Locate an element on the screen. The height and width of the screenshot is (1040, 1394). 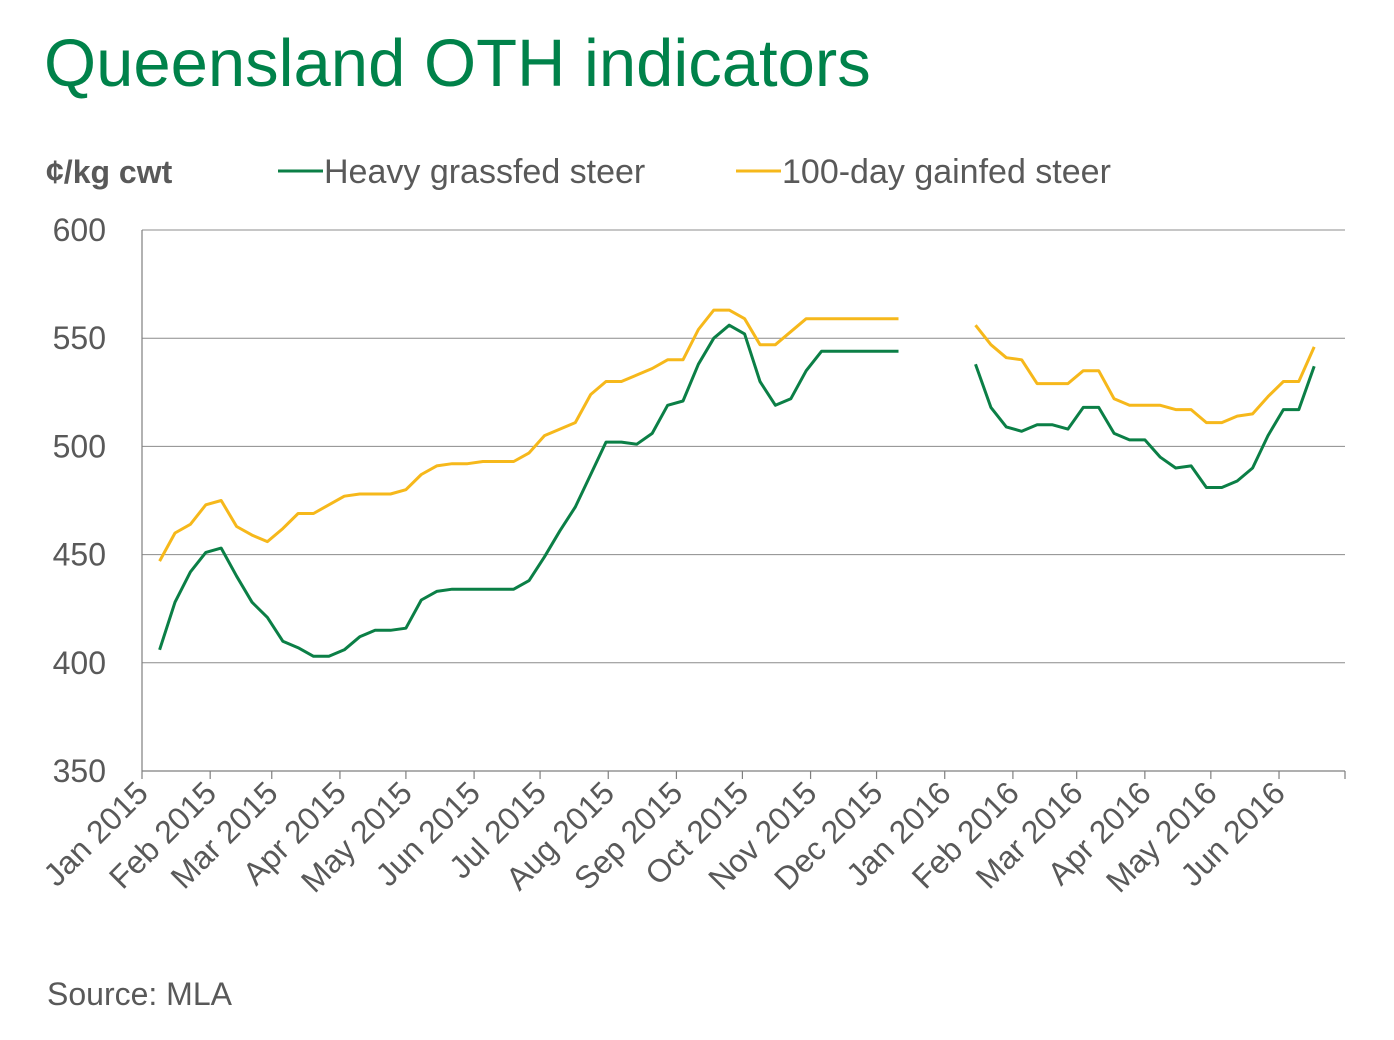
page-title: Queensland OTH indicators is located at coordinates (457, 63).